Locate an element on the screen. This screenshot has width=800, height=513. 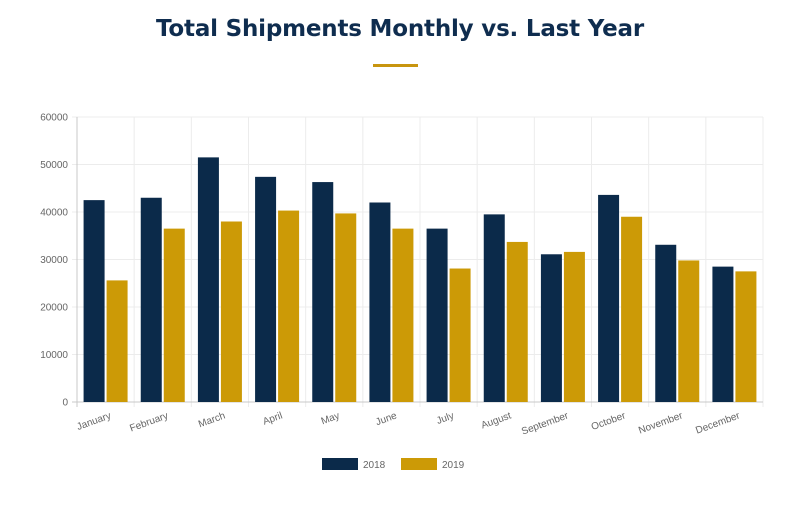
y-tick-label: 30000 is located at coordinates (54, 260).